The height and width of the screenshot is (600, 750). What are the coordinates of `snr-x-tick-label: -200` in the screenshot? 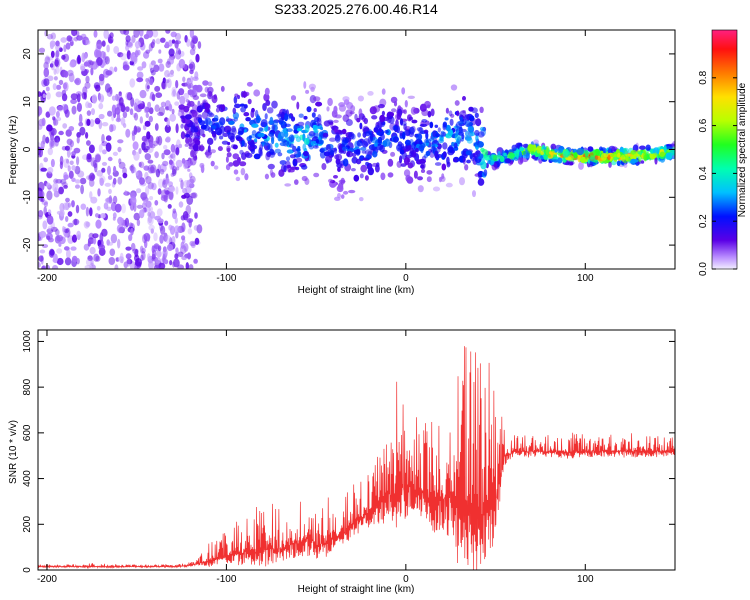 It's located at (47, 579).